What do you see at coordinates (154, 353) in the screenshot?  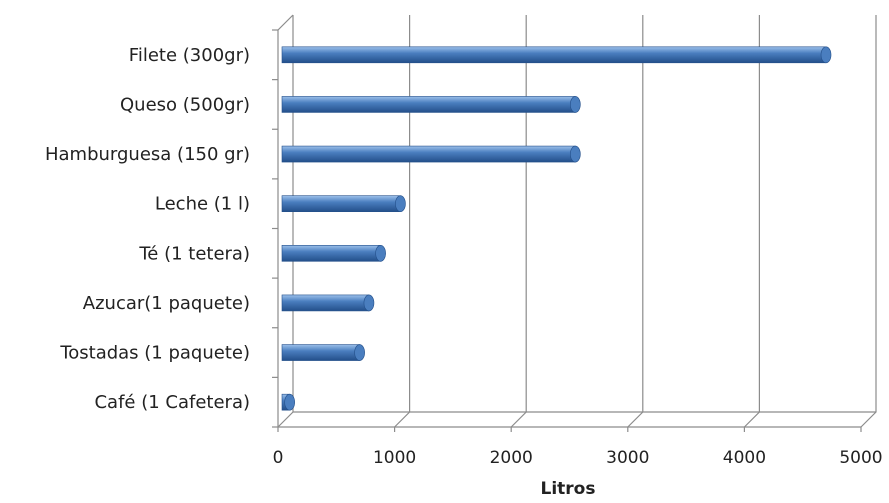 I see `category-label: Tostadas (1 paquete)` at bounding box center [154, 353].